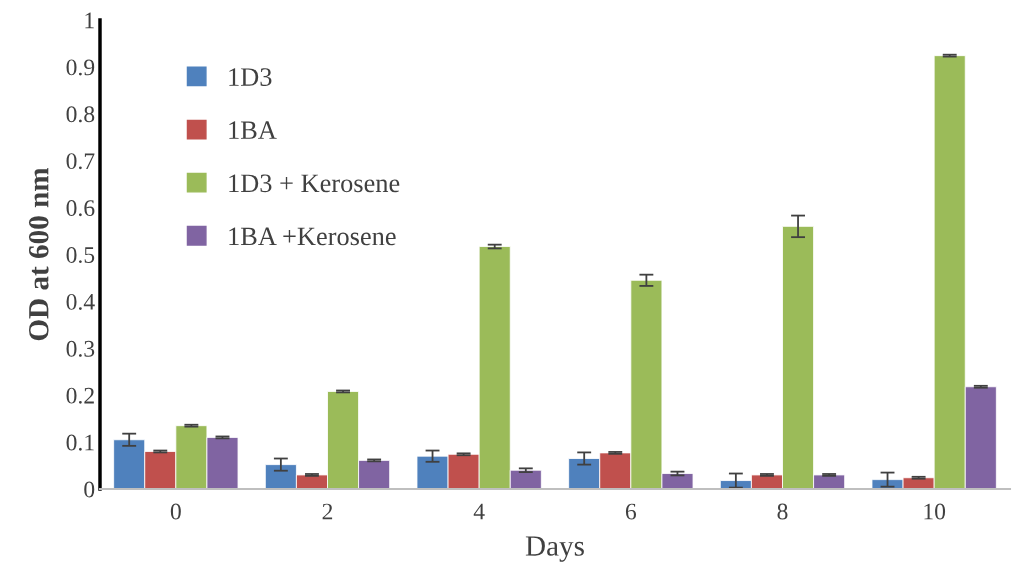  What do you see at coordinates (80, 395) in the screenshot?
I see `y-tick-label: 0.2` at bounding box center [80, 395].